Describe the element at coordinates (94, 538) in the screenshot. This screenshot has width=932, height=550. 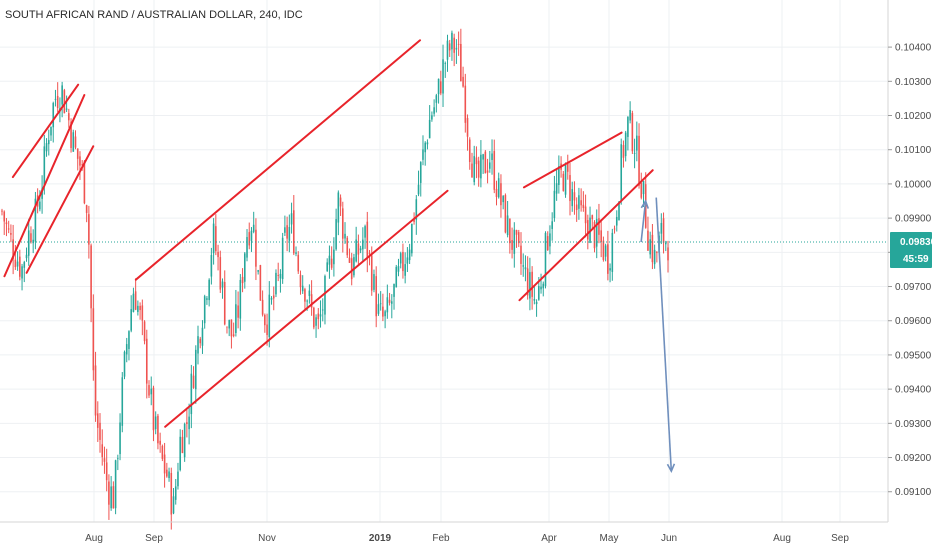
I see `x-tick-label: Aug` at that location.